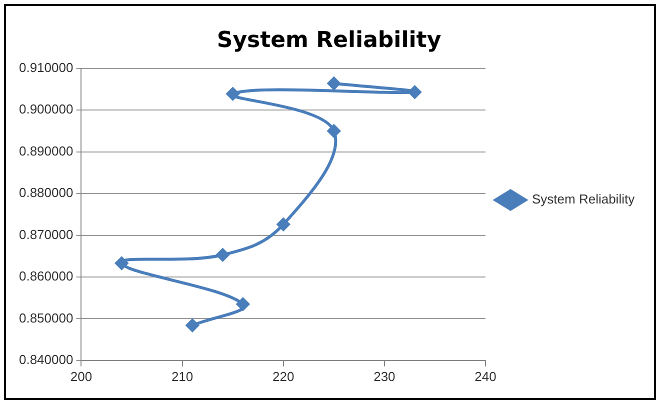 The image size is (658, 401). What do you see at coordinates (283, 376) in the screenshot?
I see `x-tick-label: 220` at bounding box center [283, 376].